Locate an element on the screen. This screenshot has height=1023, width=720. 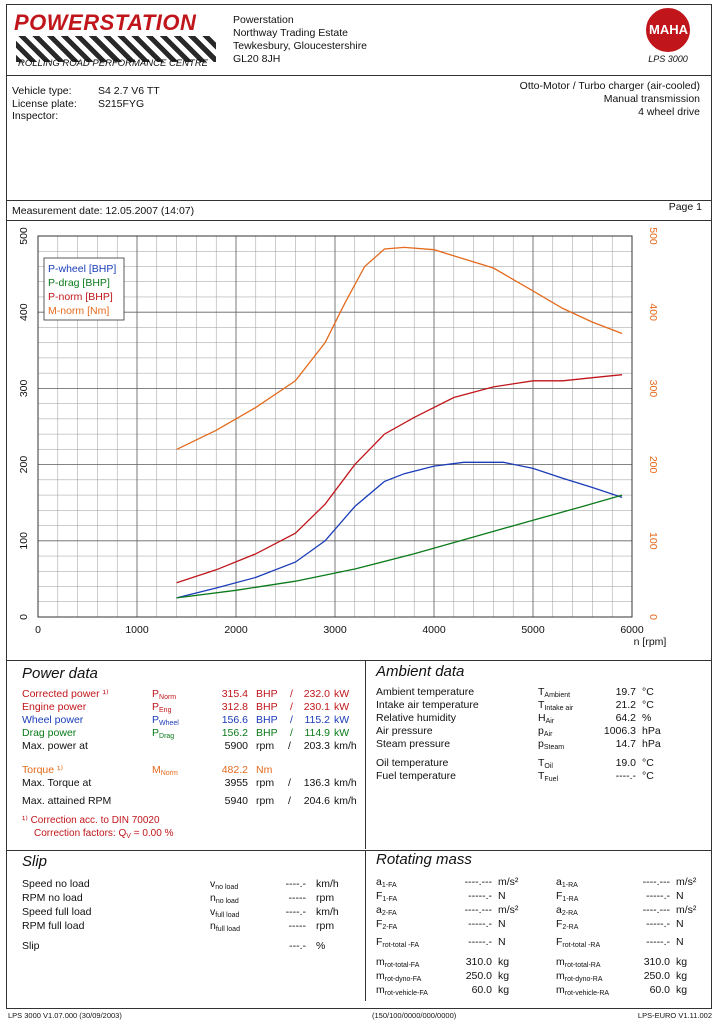
slip-row-value: ----- is located at coordinates (297, 898).